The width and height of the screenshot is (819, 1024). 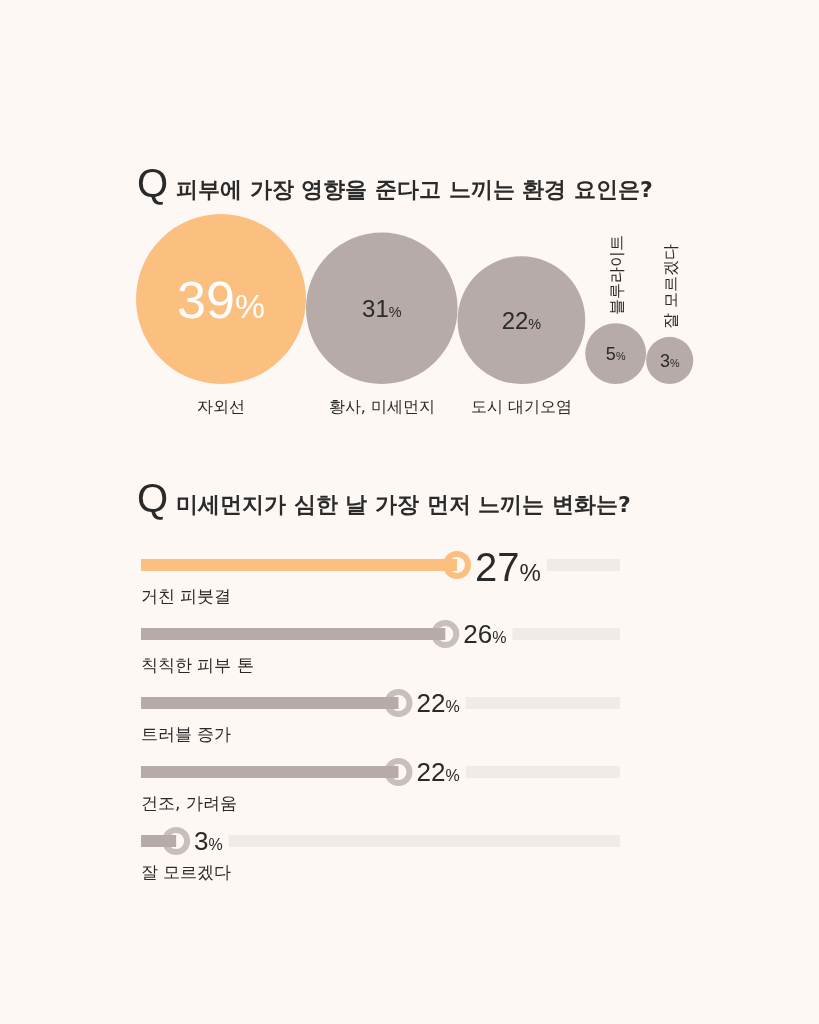 What do you see at coordinates (186, 734) in the screenshot?
I see `y-tick-label: 트러블 증가` at bounding box center [186, 734].